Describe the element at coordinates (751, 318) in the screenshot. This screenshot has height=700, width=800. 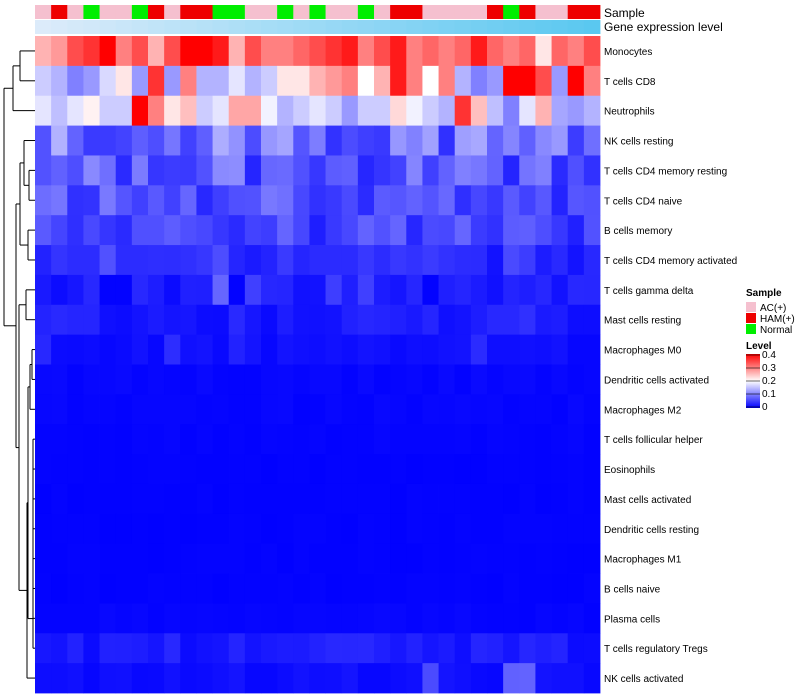
I see `legend-swatch-ham` at that location.